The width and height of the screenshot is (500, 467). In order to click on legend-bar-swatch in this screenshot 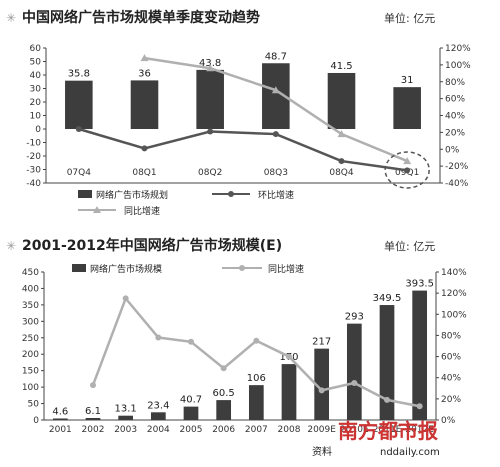, I will do `click(79, 268)`.